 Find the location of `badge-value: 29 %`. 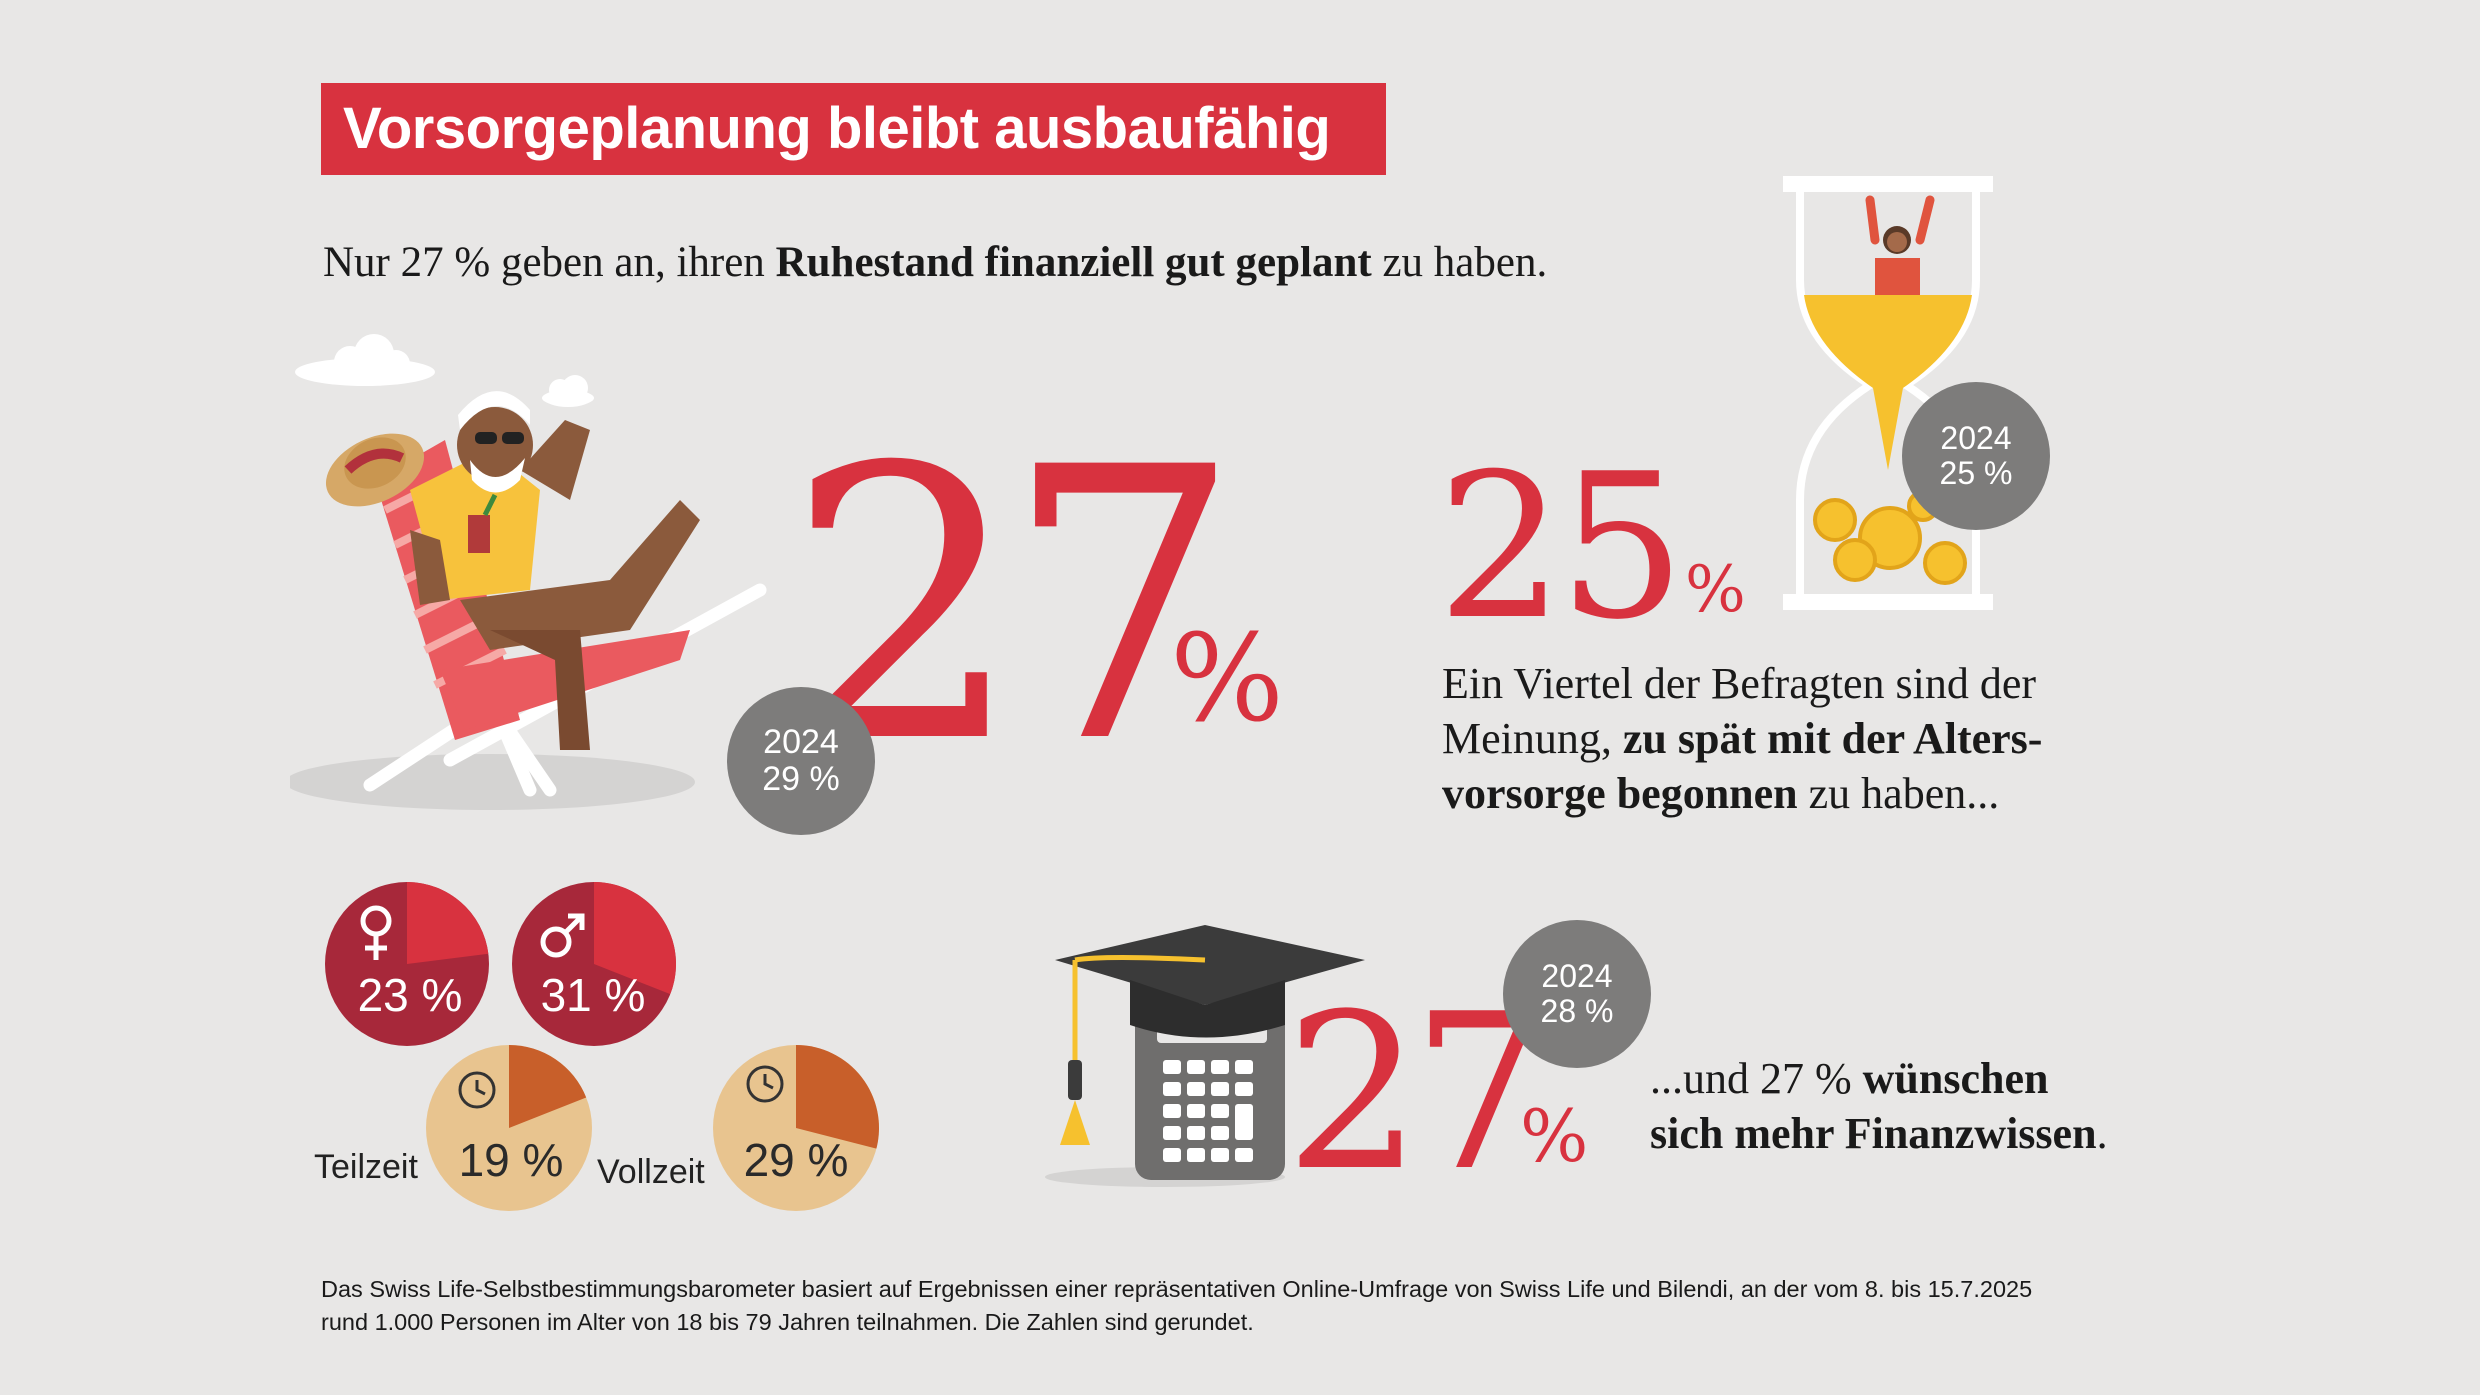

badge-value: 29 % is located at coordinates (801, 779).